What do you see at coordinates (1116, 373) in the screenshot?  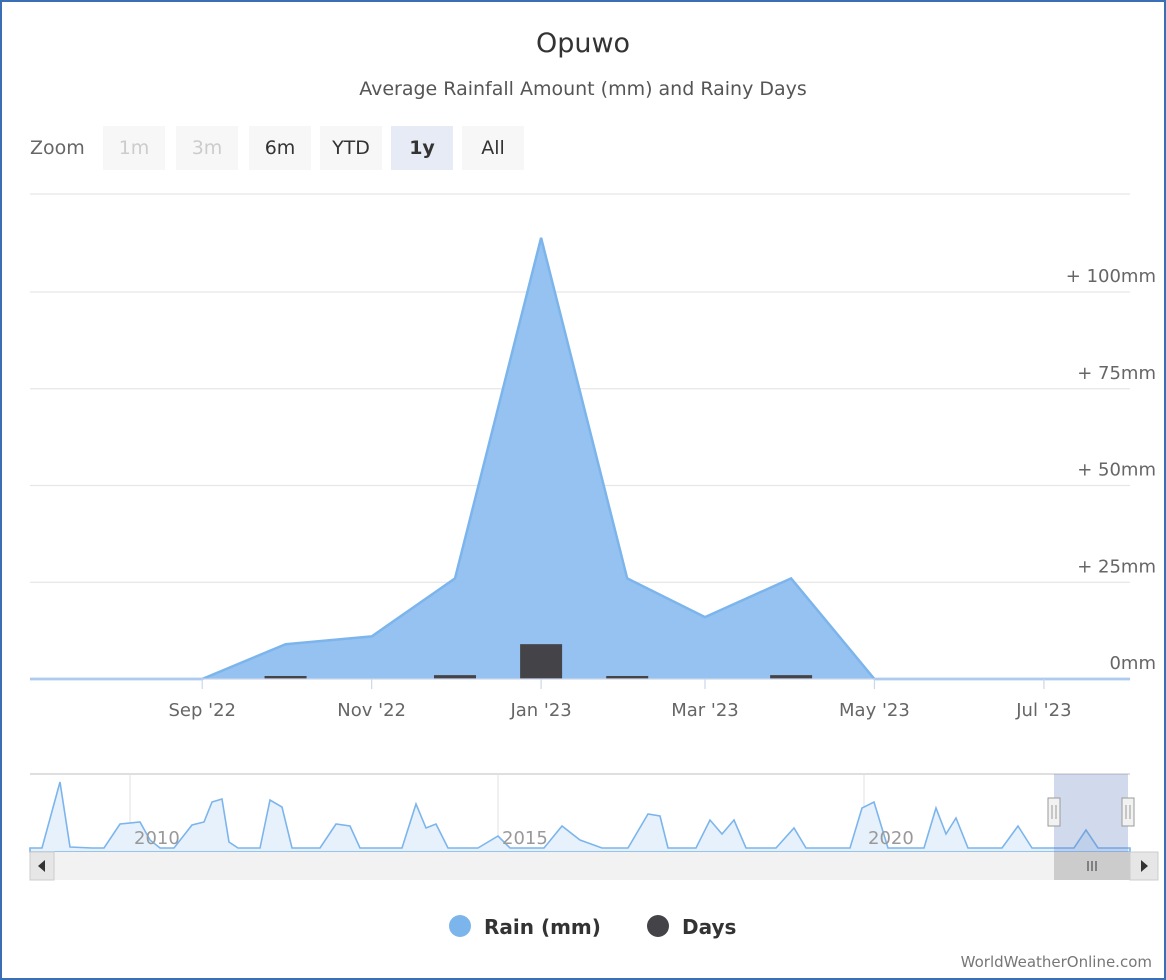 I see `y-tick-label: + 75mm` at bounding box center [1116, 373].